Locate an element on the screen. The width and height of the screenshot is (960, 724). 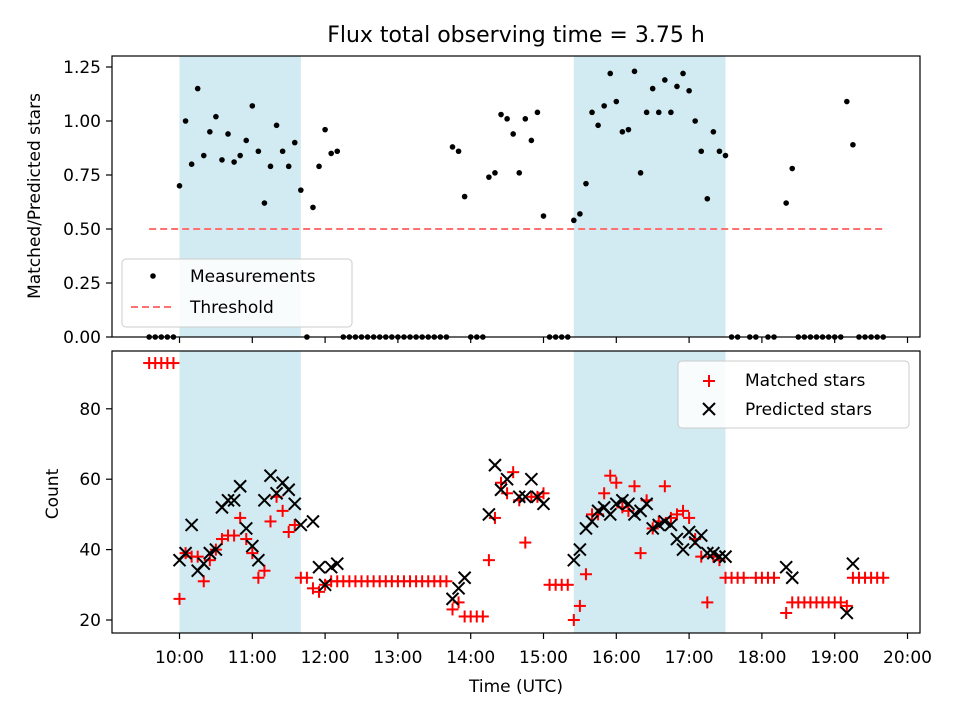
legend-measurements-marker is located at coordinates (153, 276).